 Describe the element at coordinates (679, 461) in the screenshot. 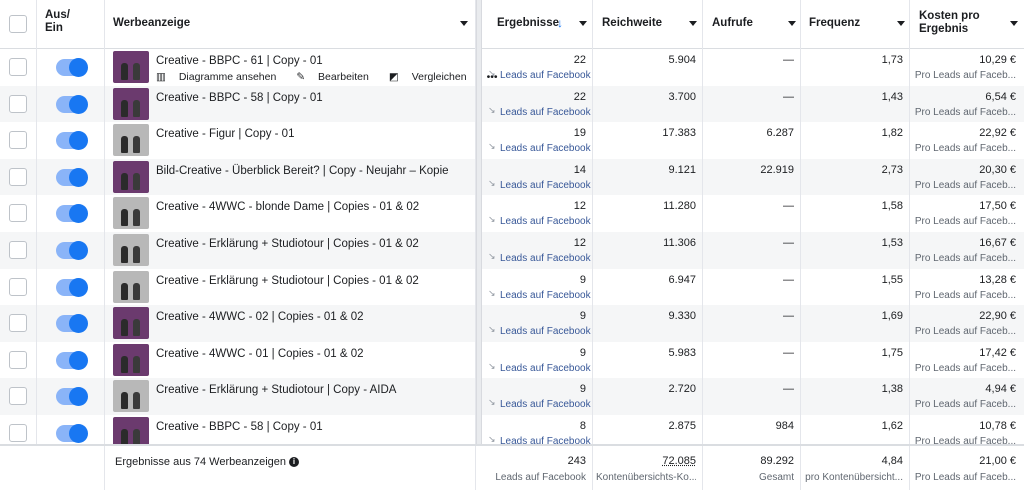

I see `footer-reach: 72.085` at that location.